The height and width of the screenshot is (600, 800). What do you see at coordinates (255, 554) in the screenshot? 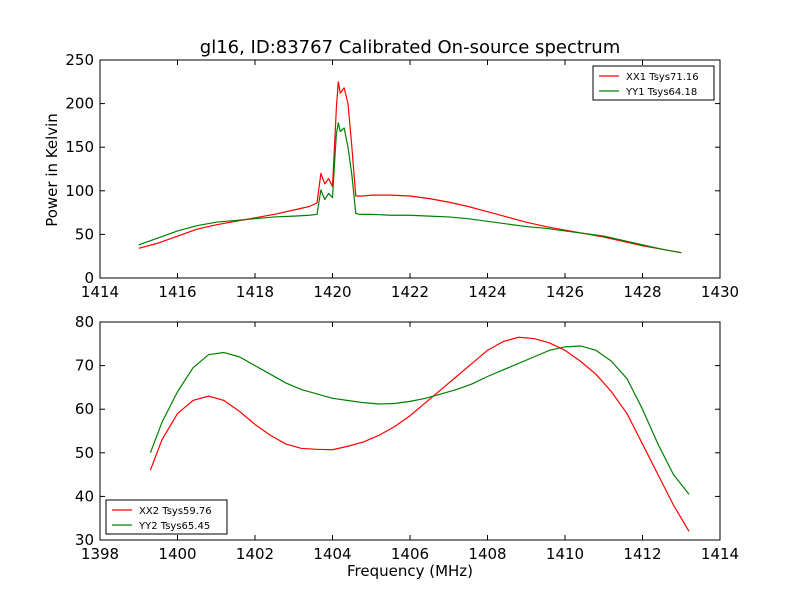
I see `x-tick-label: 1402` at bounding box center [255, 554].